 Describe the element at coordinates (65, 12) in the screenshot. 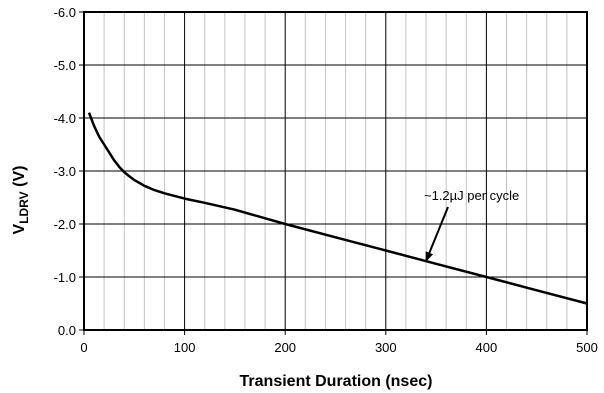

I see `y-tick-label: -6.0` at that location.